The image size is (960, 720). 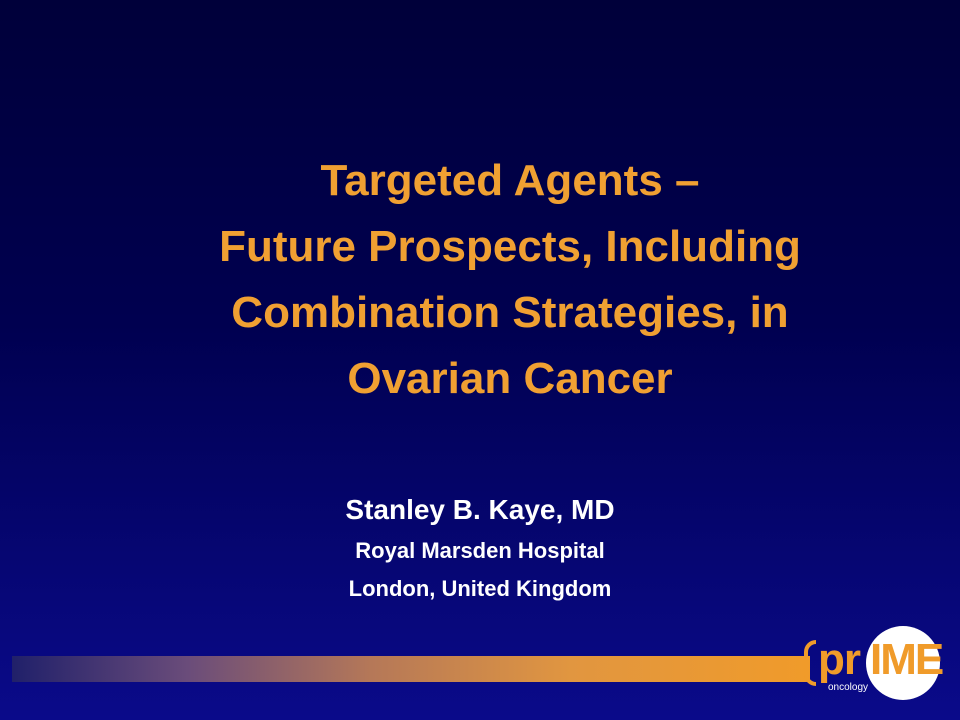 I want to click on author-institution: Royal Marsden Hospital, so click(x=480, y=550).